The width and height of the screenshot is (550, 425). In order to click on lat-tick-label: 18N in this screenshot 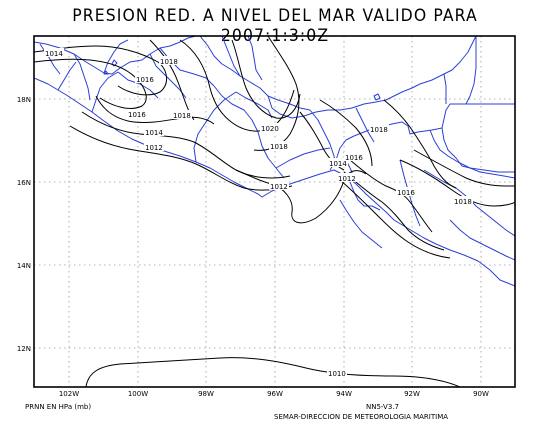, I will do `click(24, 100)`.